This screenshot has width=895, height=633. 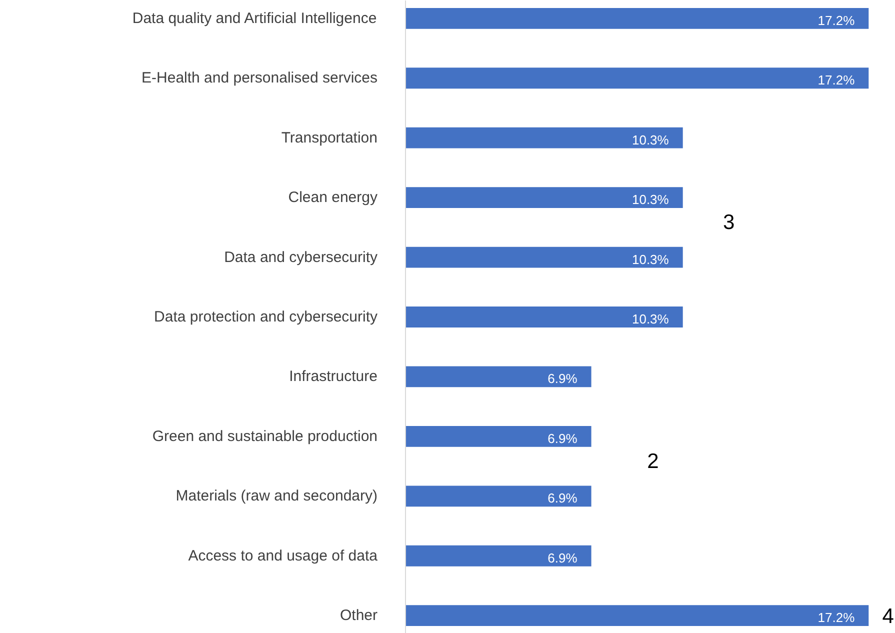 What do you see at coordinates (329, 137) in the screenshot?
I see `y-tick-label: Transportation` at bounding box center [329, 137].